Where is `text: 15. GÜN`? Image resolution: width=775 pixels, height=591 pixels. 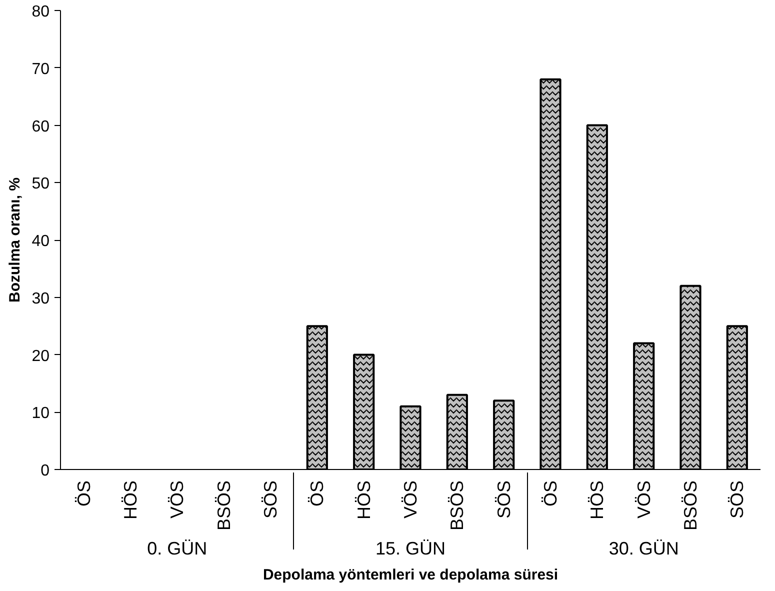 text: 15. GÜN is located at coordinates (410, 548).